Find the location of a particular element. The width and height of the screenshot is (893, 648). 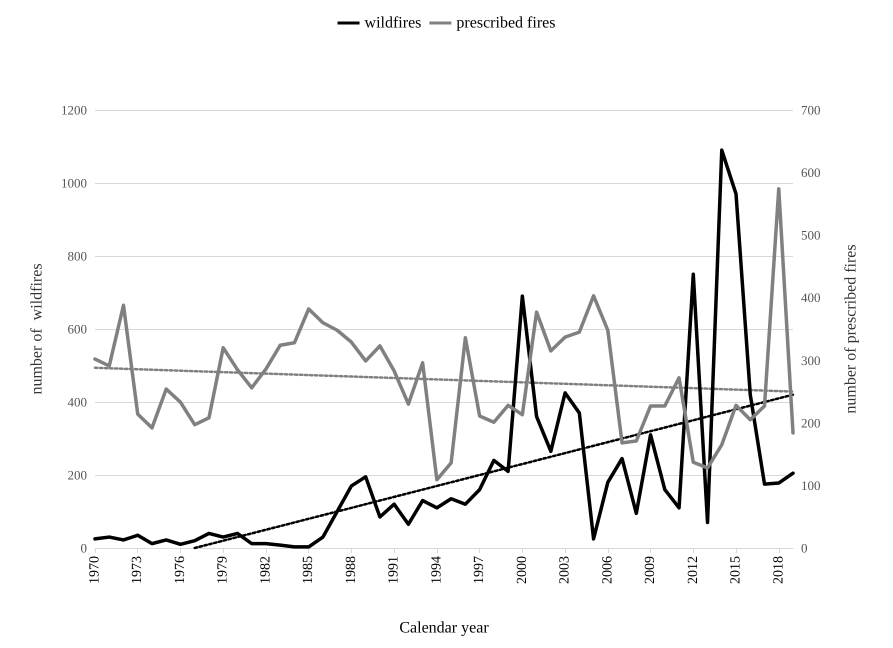

x-tick-label: 1991 is located at coordinates (394, 570).